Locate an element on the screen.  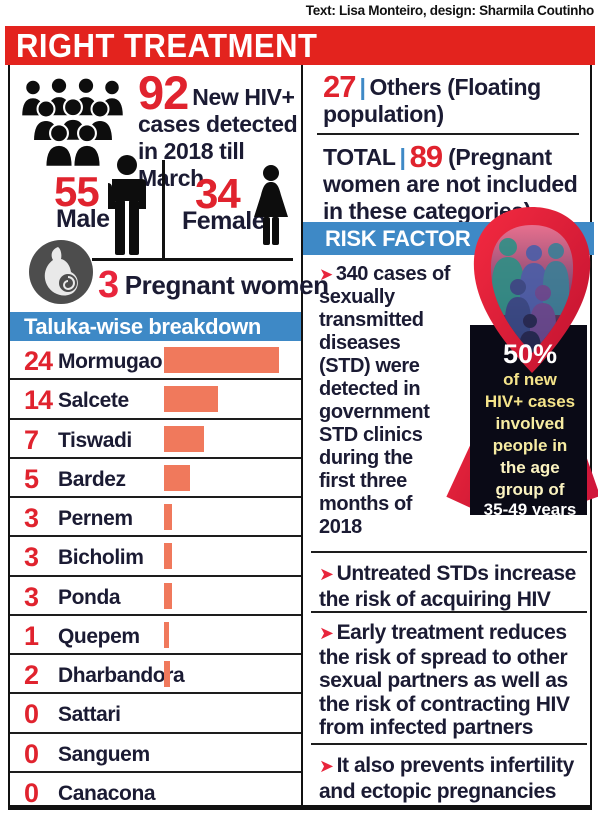
others-stat: 27 | Others (Floating population) is located at coordinates (448, 99).